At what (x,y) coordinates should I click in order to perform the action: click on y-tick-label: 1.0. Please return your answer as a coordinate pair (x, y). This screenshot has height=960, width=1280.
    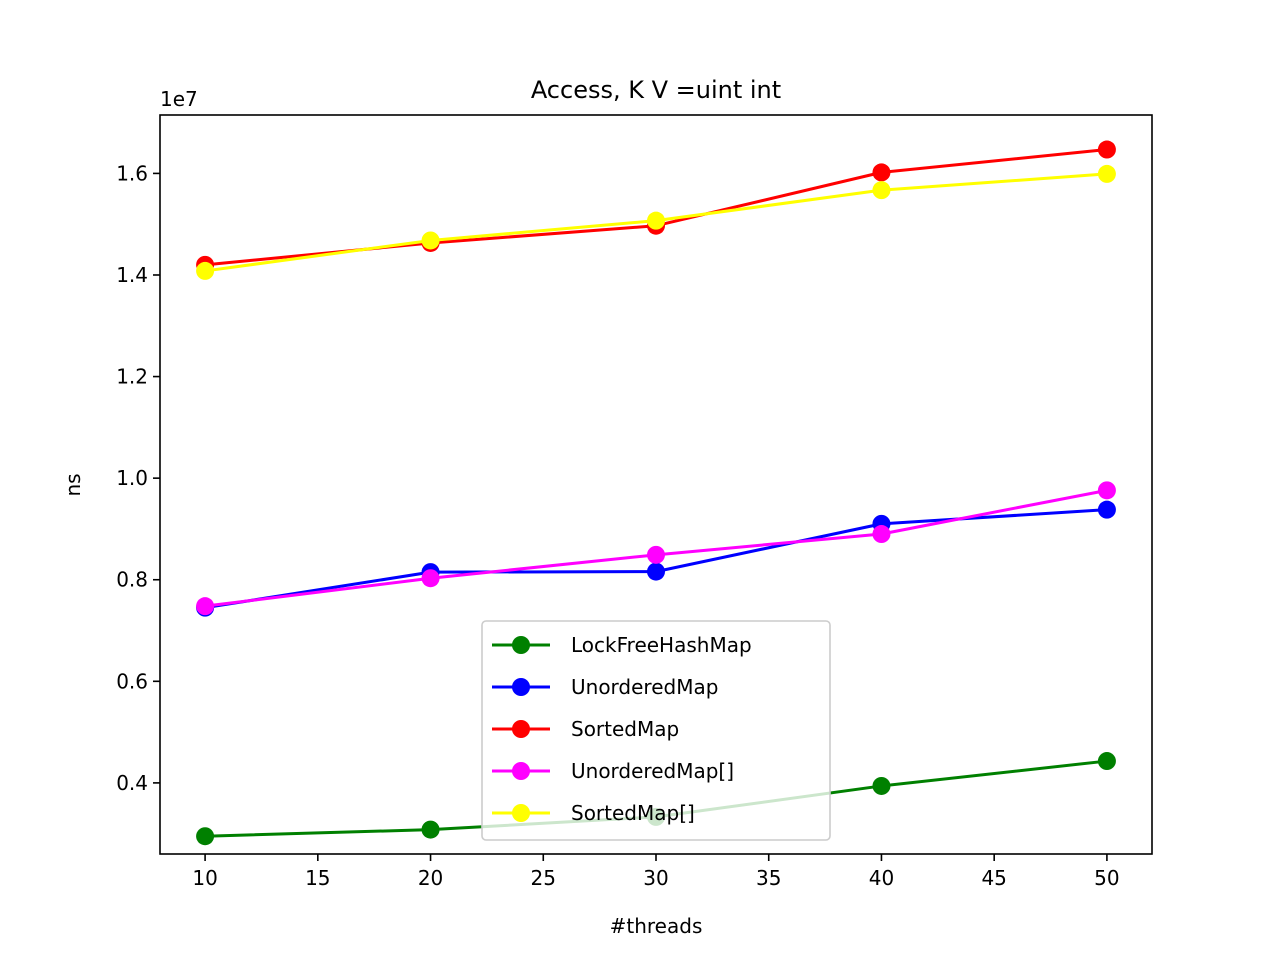
    Looking at the image, I should click on (132, 478).